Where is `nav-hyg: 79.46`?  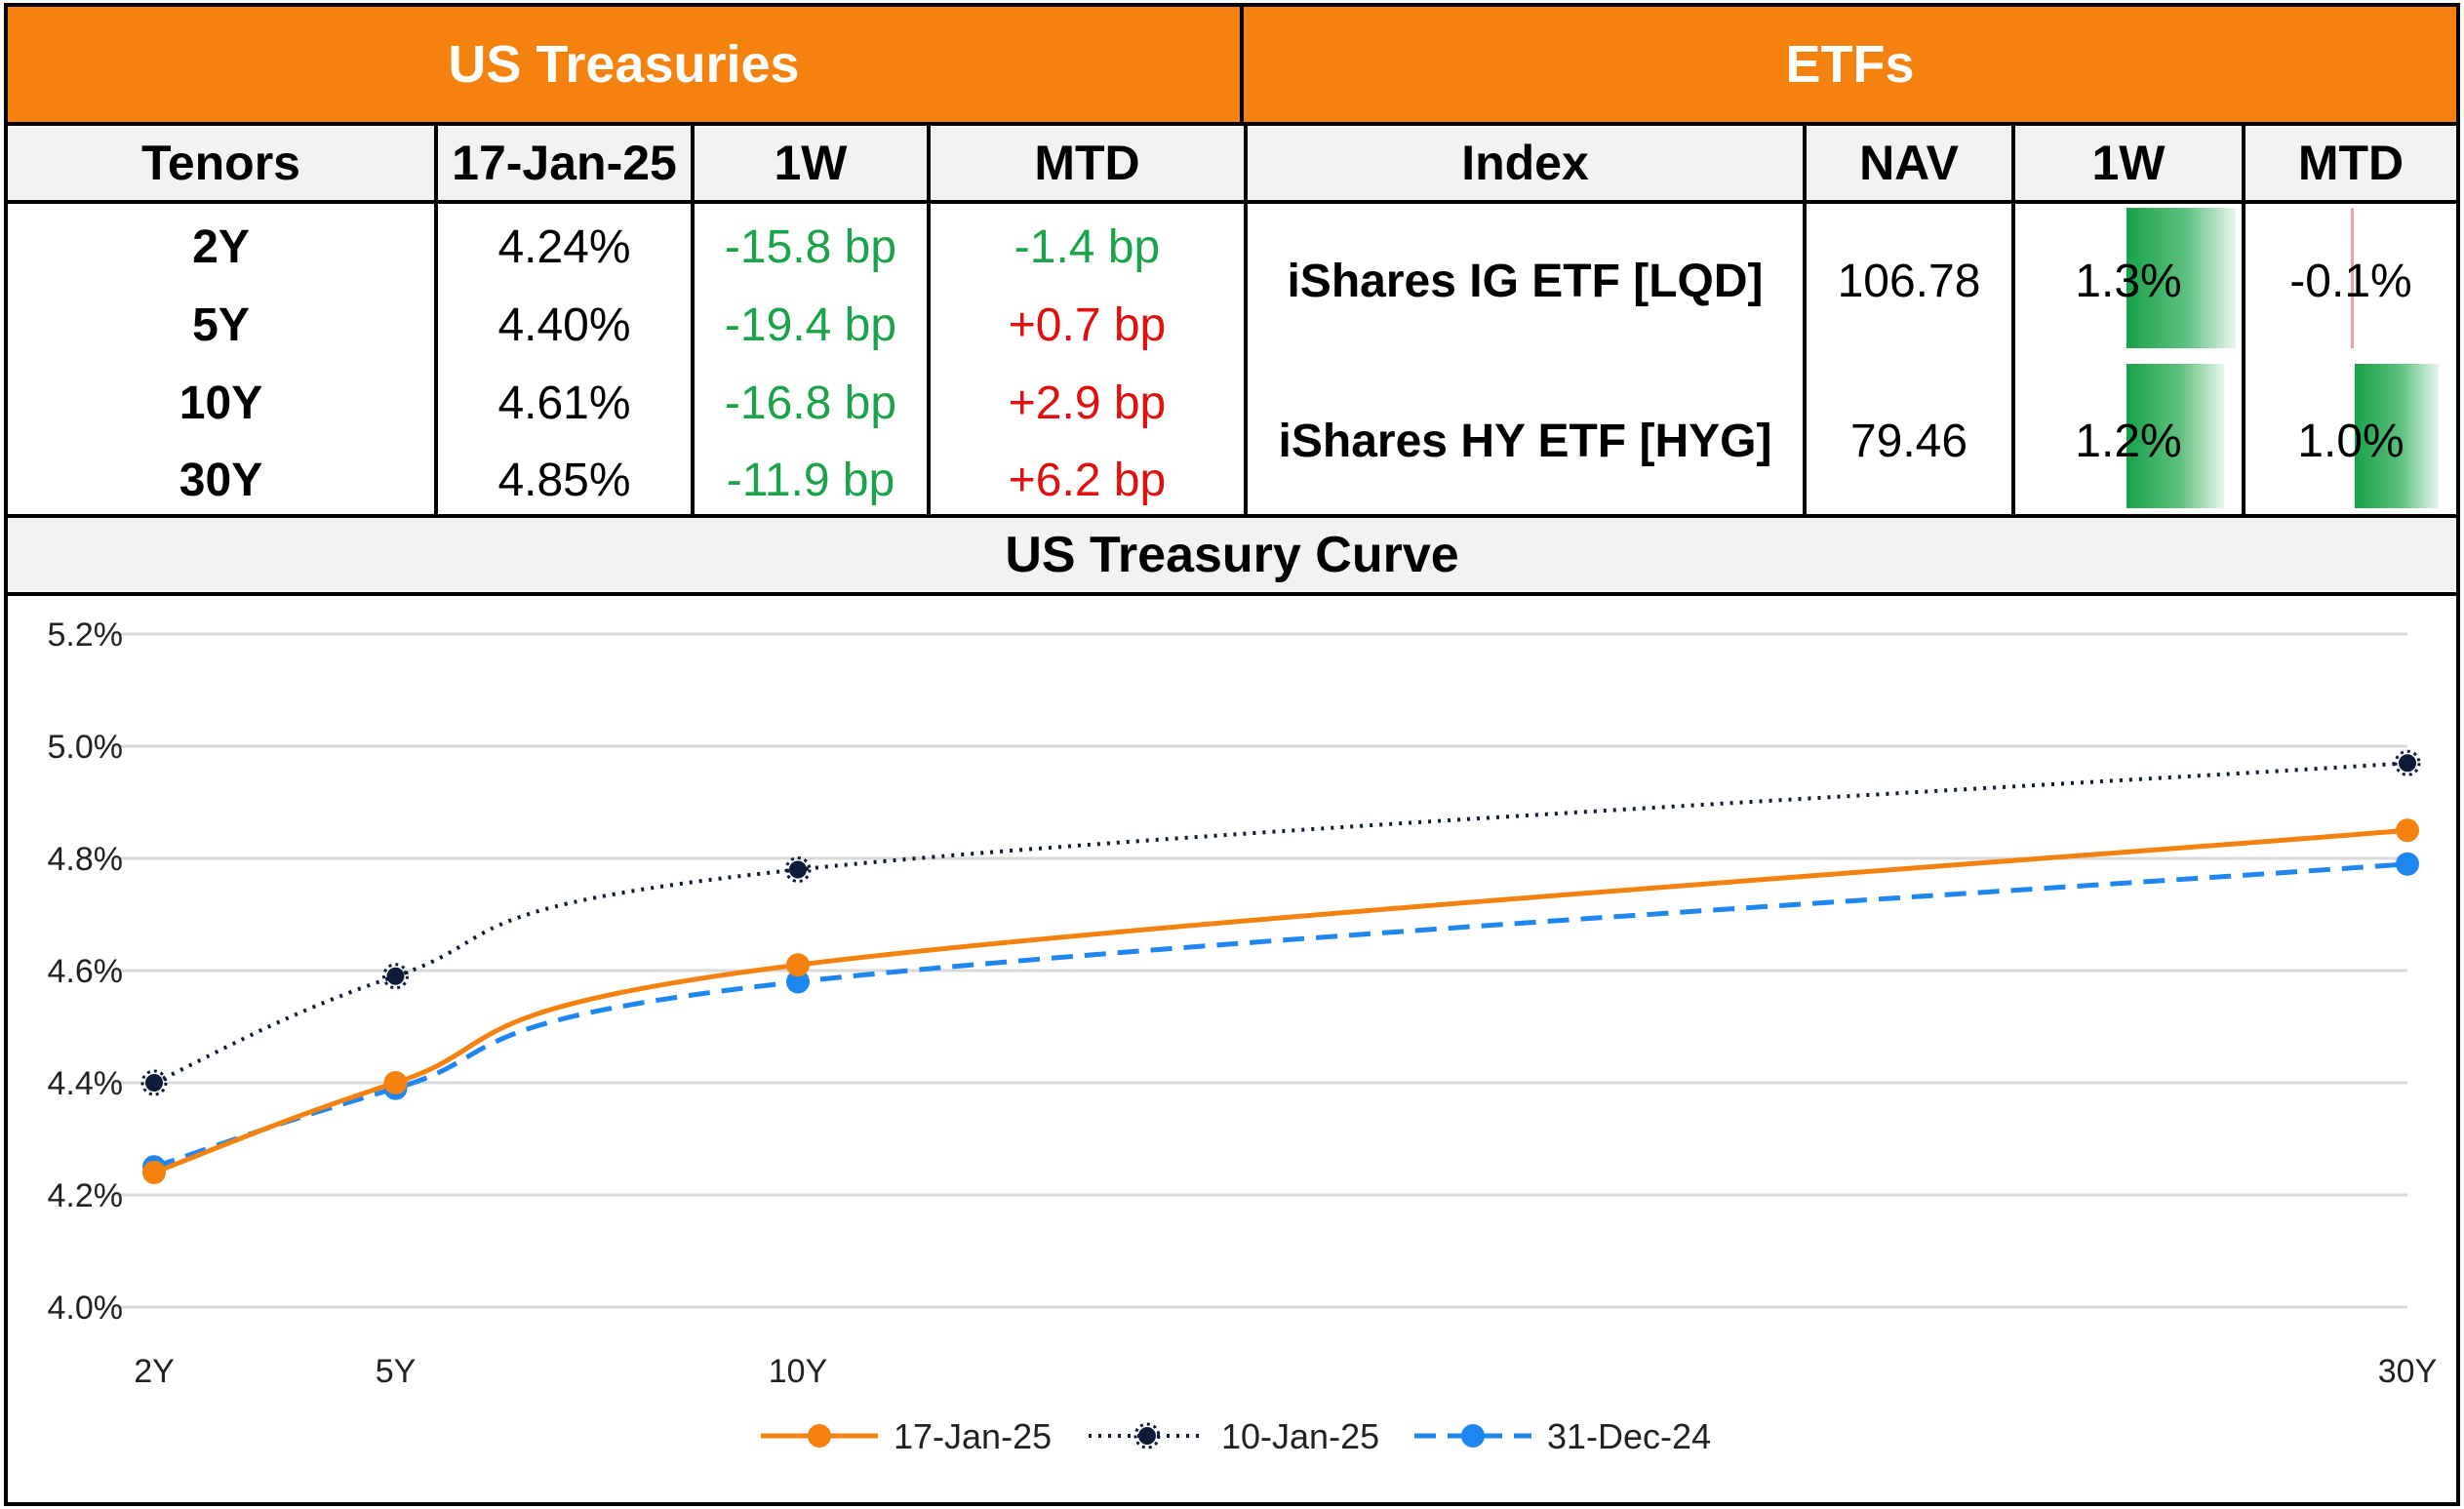
nav-hyg: 79.46 is located at coordinates (1908, 441).